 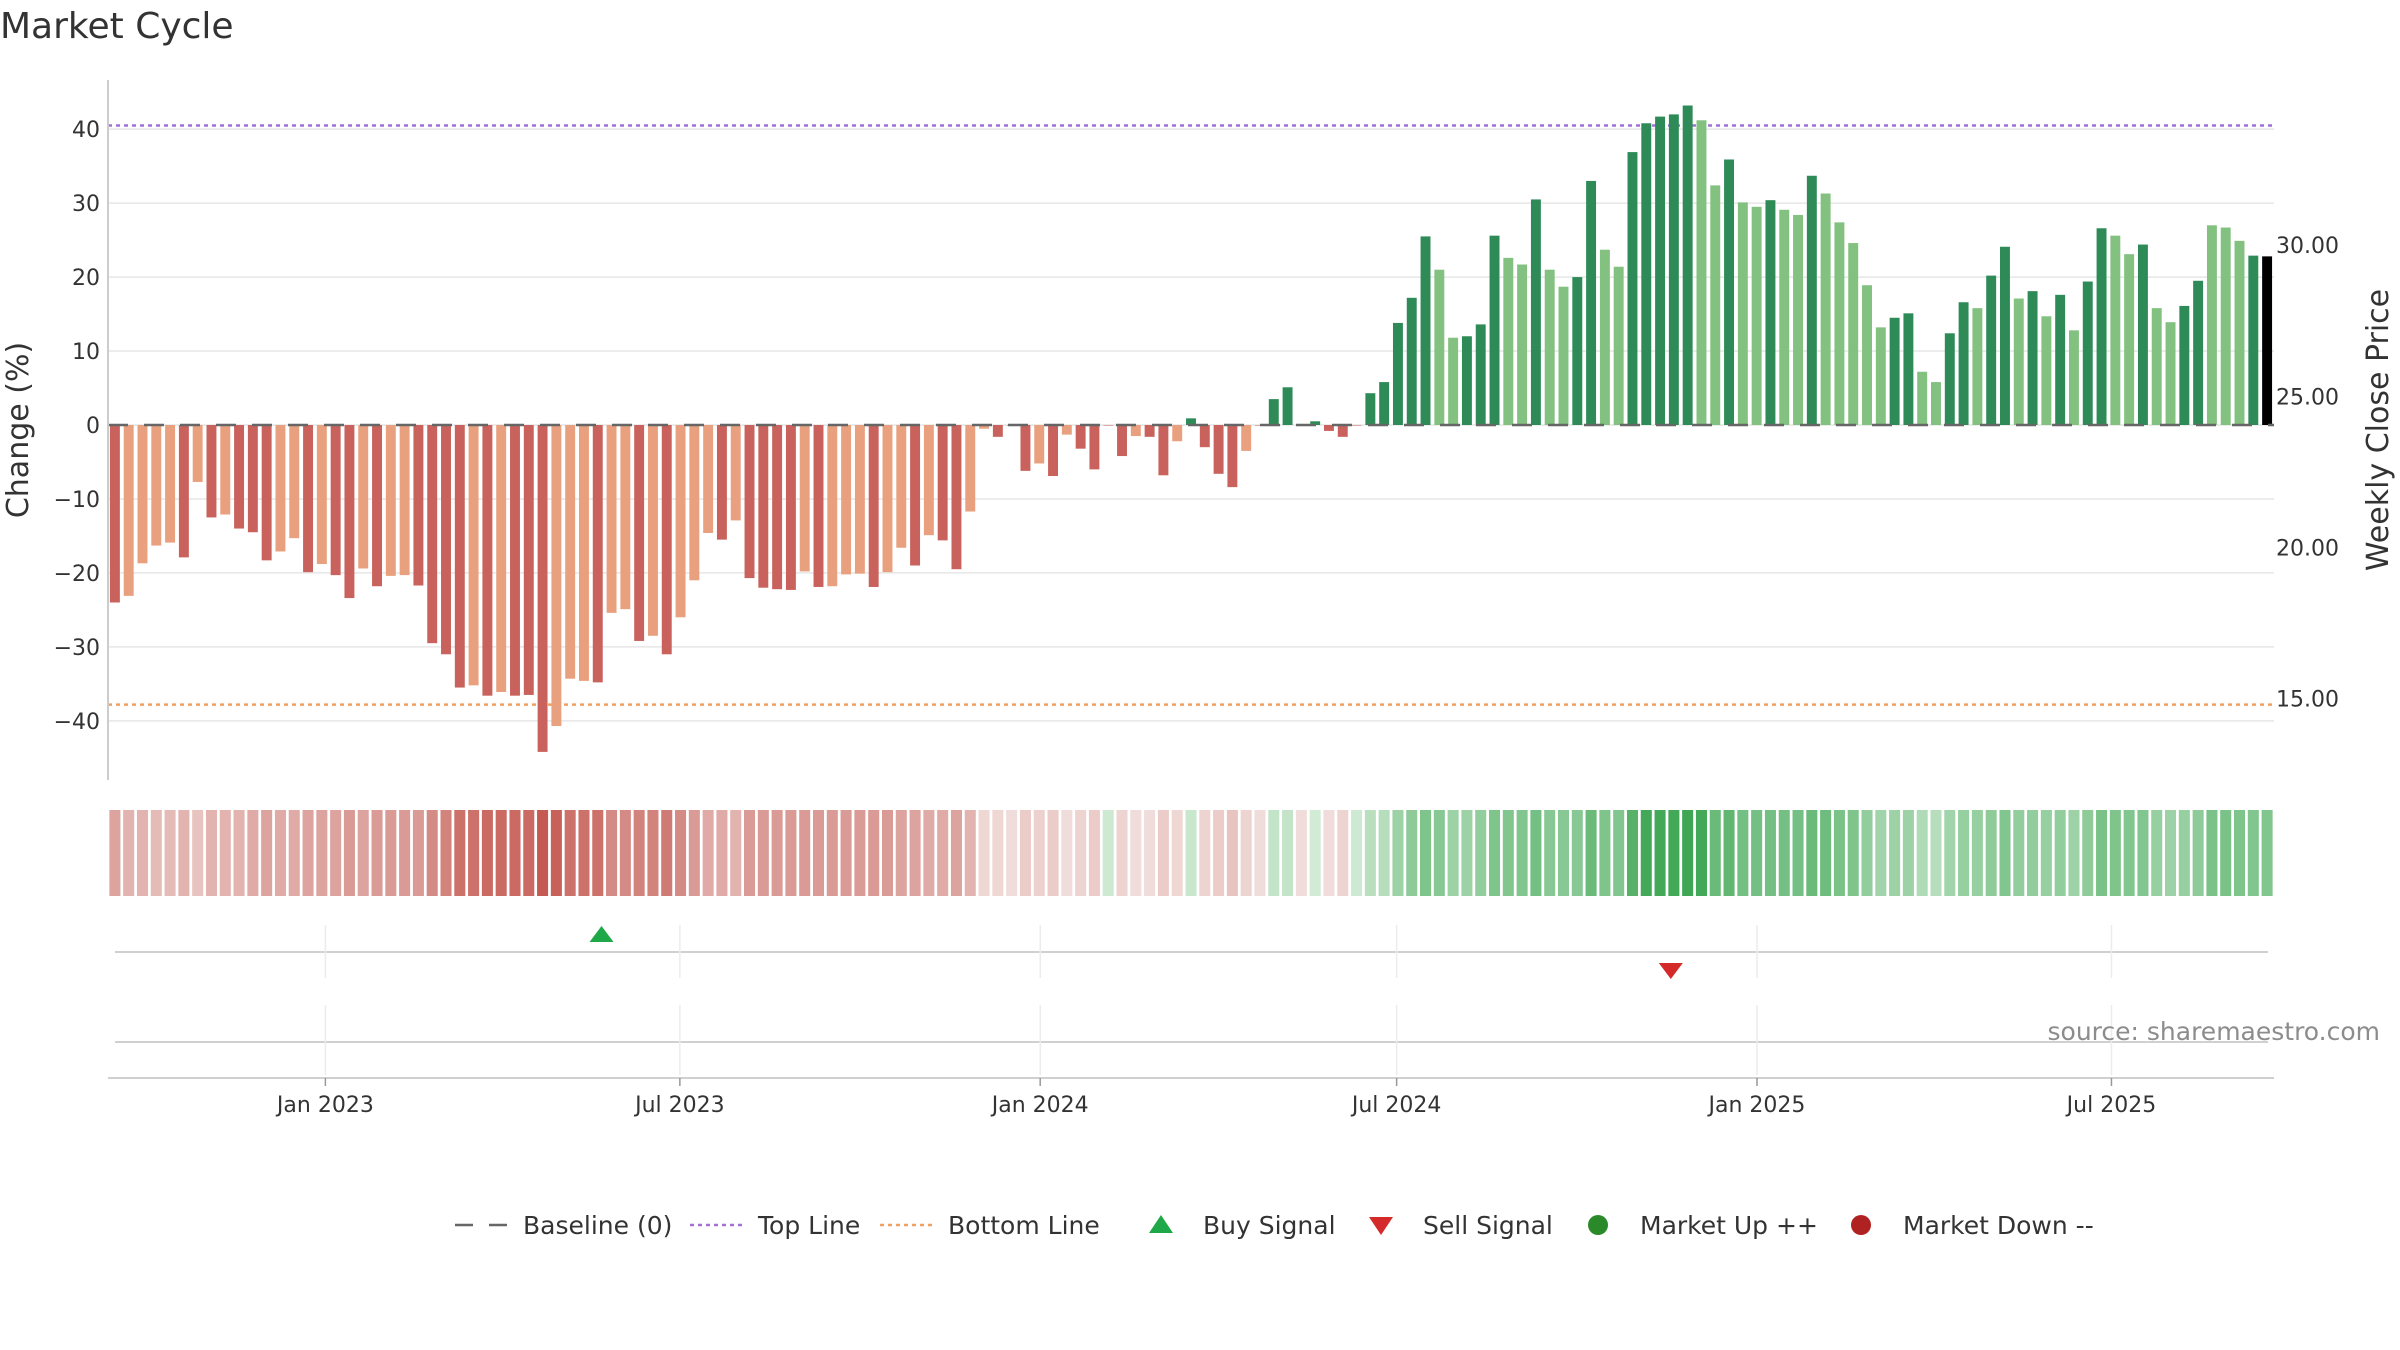 I want to click on y-tick-label: 20, so click(x=86, y=278).